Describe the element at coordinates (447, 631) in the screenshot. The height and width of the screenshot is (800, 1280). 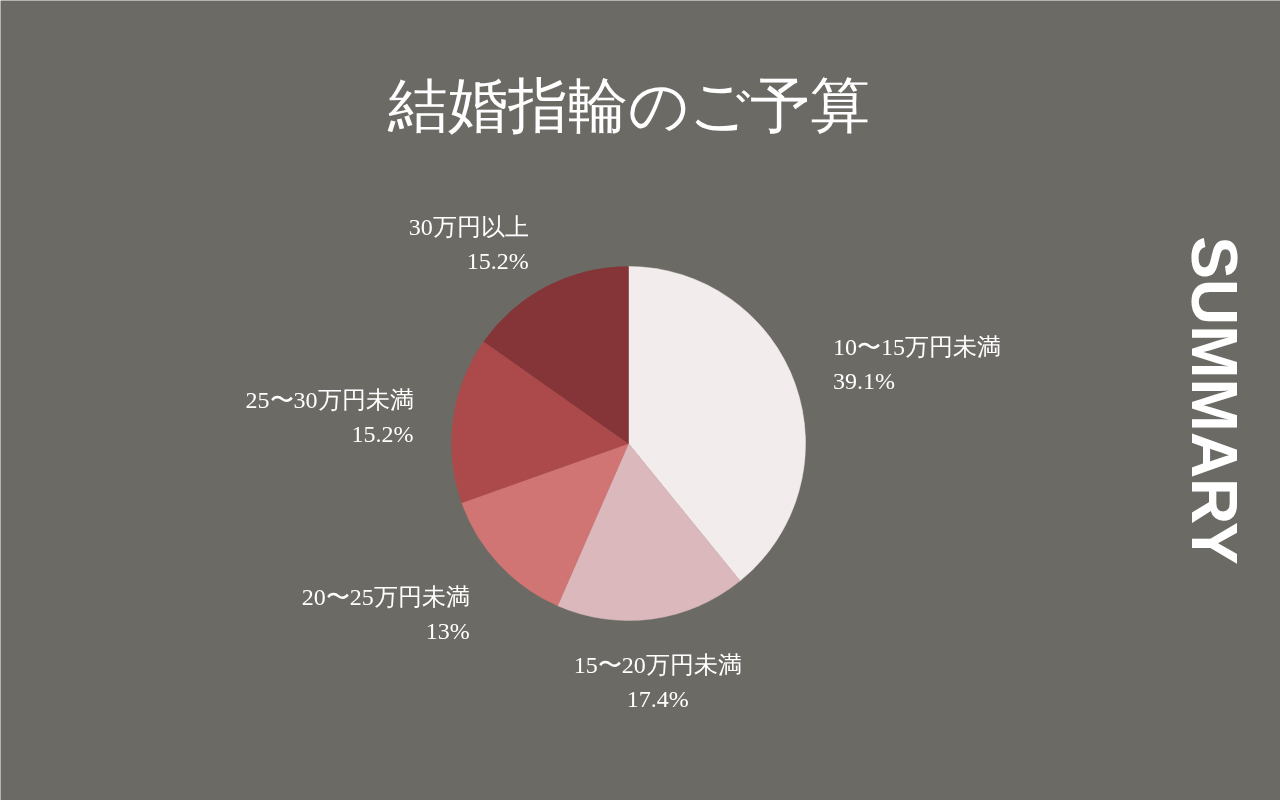
I see `data-label: 13%` at that location.